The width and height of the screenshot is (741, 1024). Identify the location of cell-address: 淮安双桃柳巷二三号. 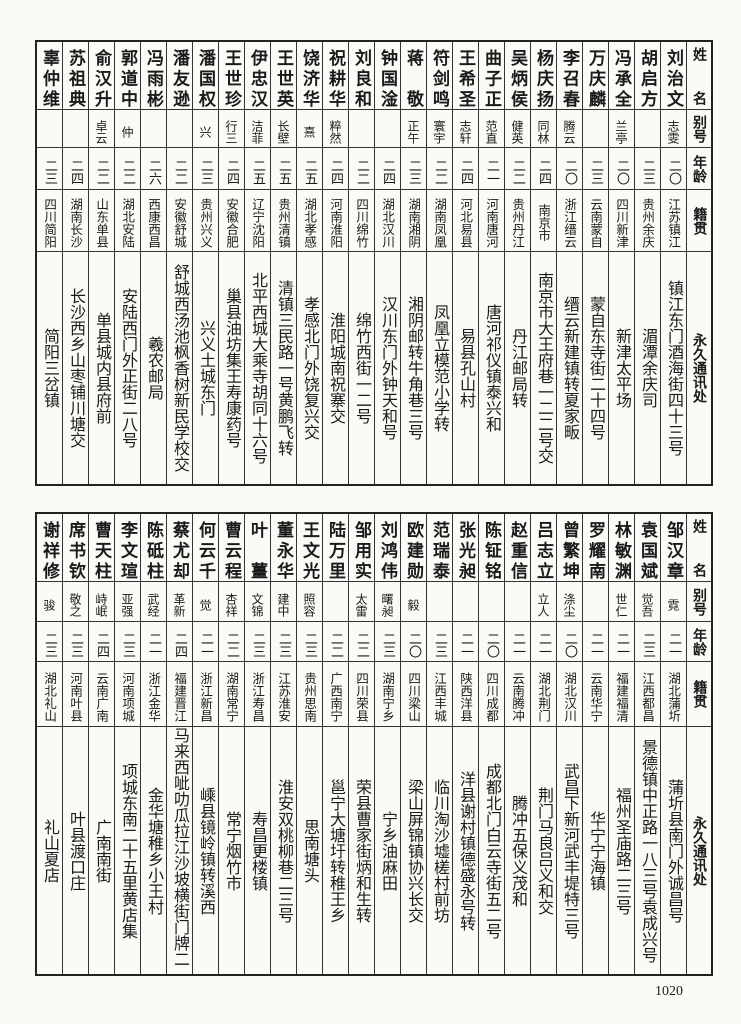
(284, 850).